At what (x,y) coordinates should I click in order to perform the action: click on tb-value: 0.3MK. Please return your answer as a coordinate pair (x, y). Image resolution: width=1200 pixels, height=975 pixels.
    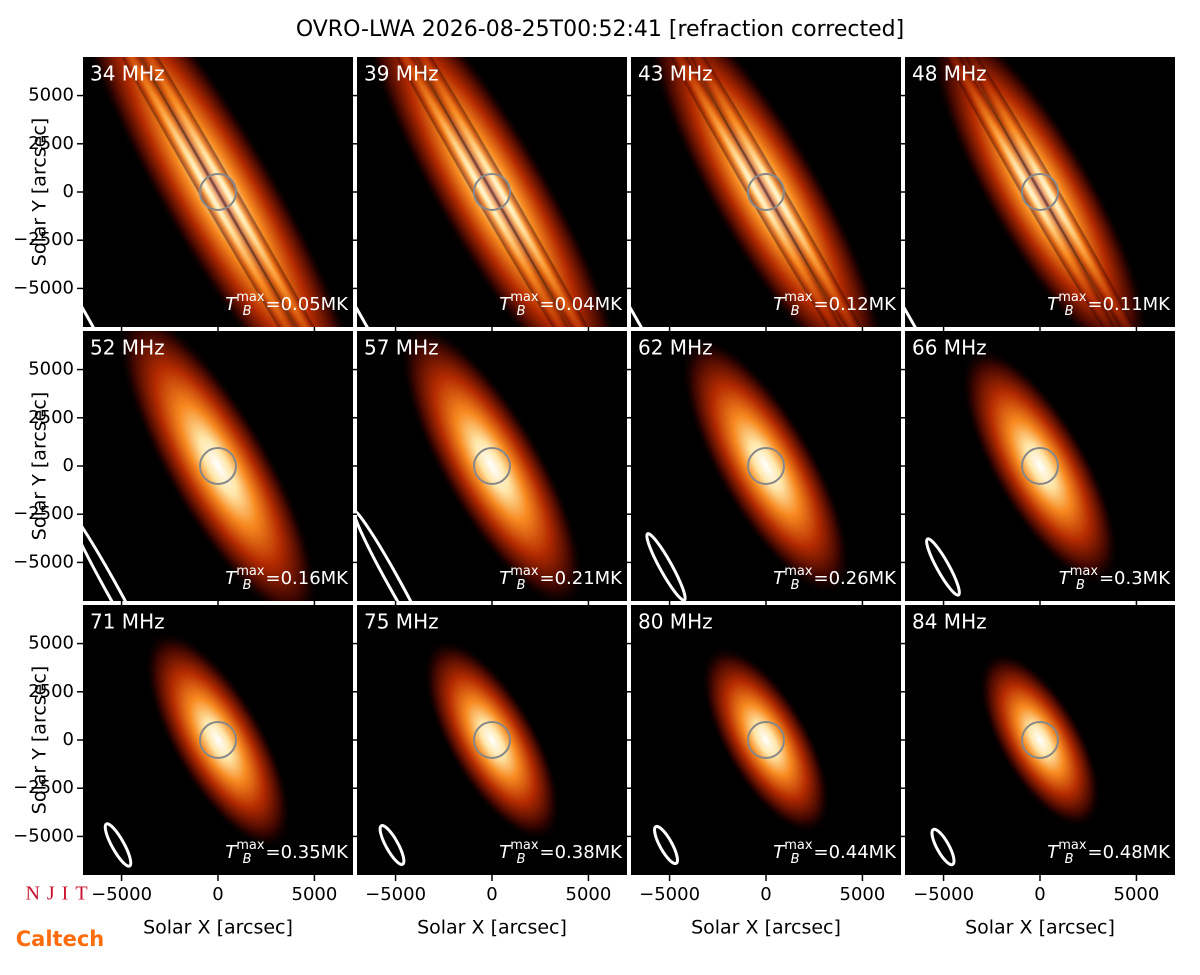
    Looking at the image, I should click on (1142, 578).